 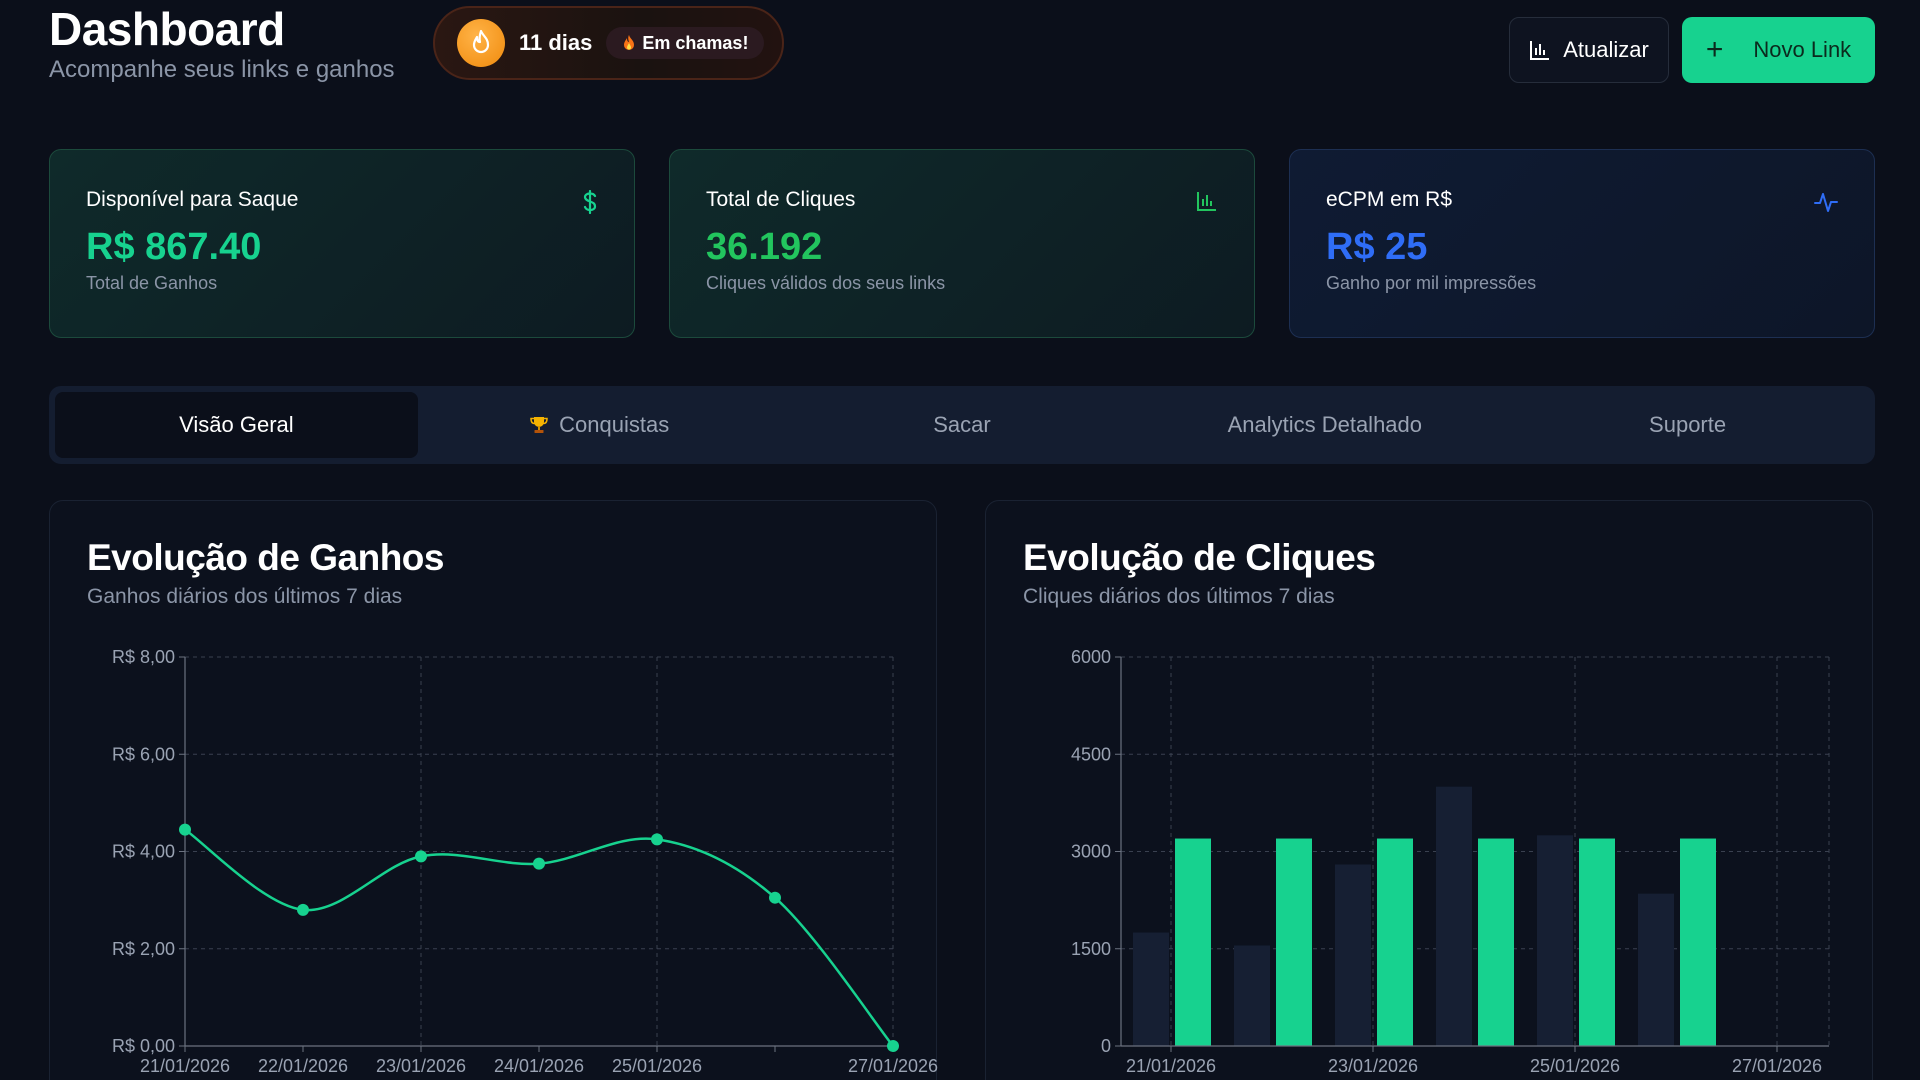 I want to click on card-value: 36.192, so click(x=764, y=247).